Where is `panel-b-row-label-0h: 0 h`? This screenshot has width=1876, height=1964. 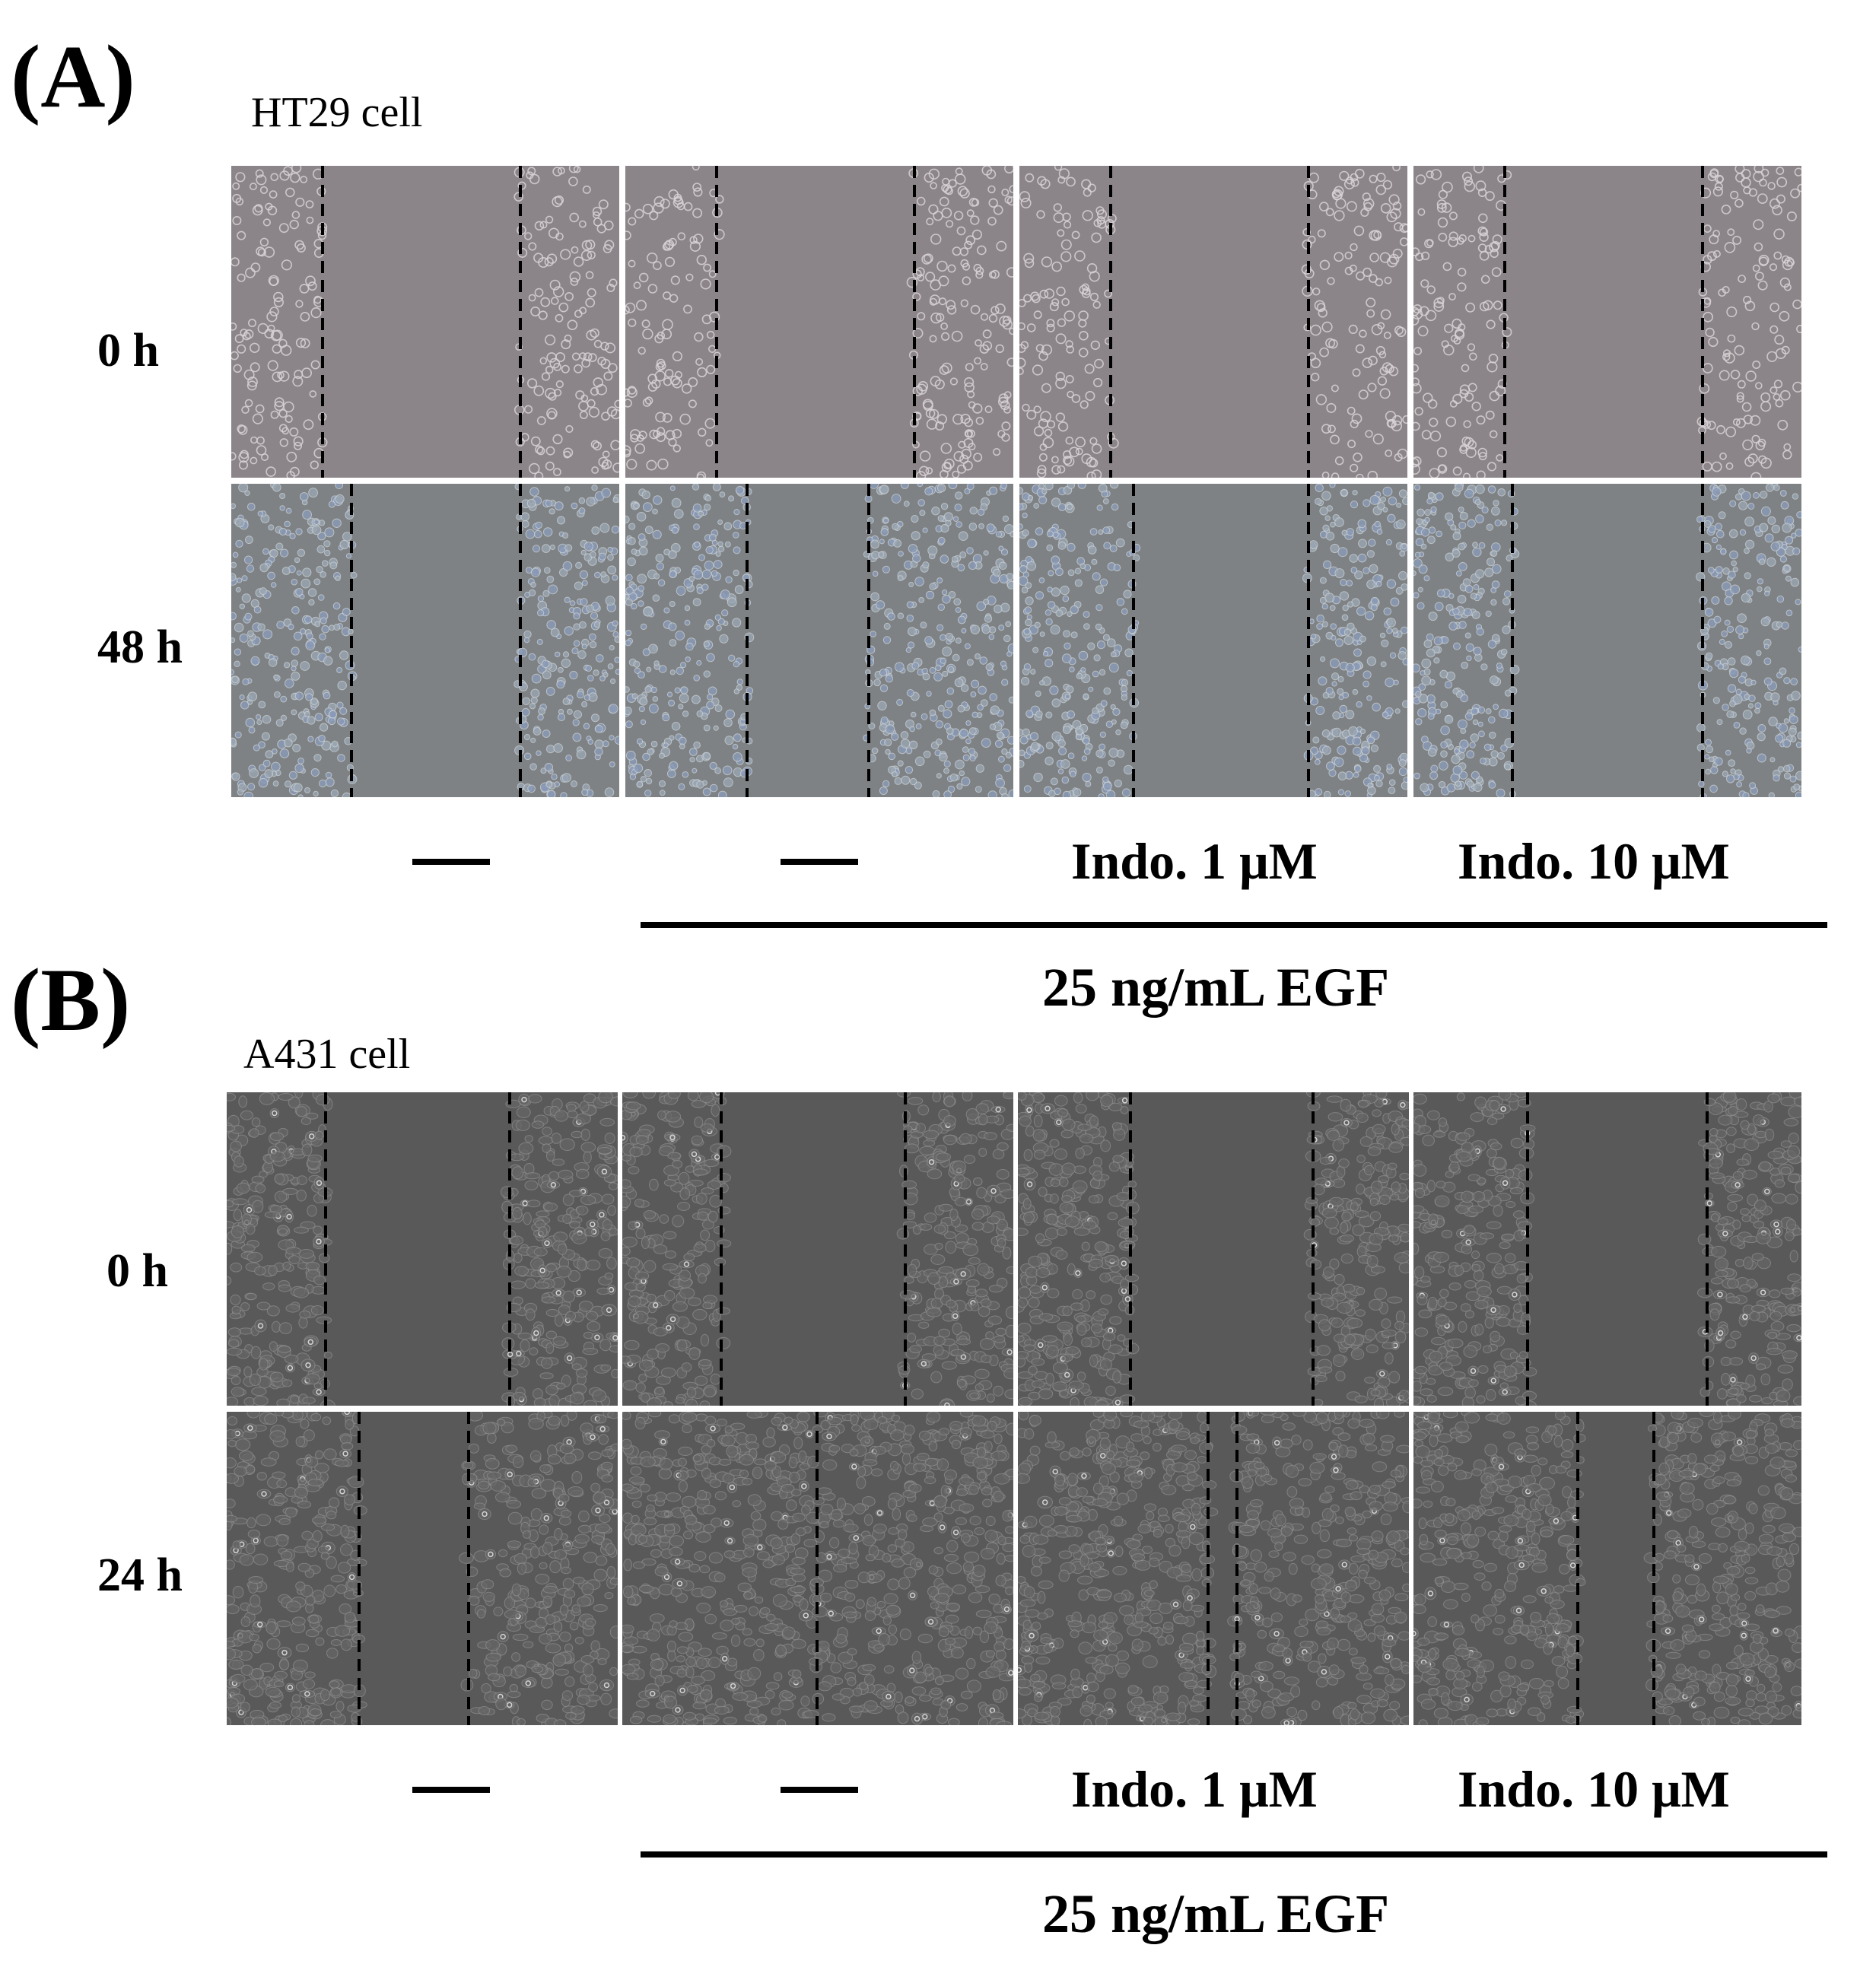
panel-b-row-label-0h: 0 h is located at coordinates (138, 1271).